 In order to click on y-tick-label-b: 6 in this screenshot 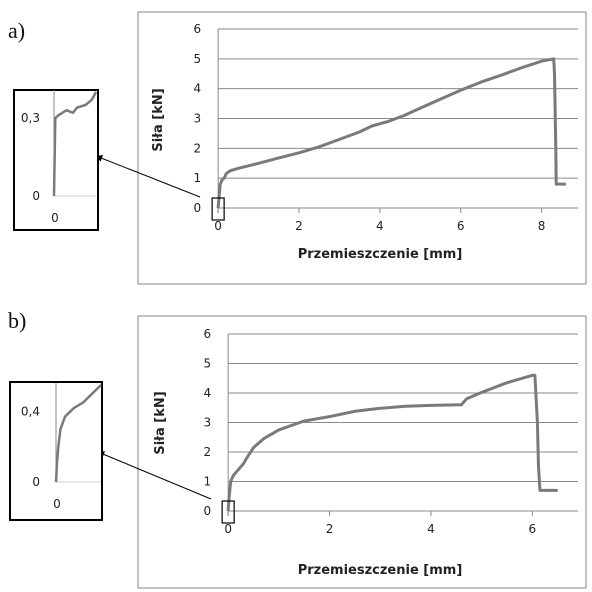, I will do `click(208, 334)`.